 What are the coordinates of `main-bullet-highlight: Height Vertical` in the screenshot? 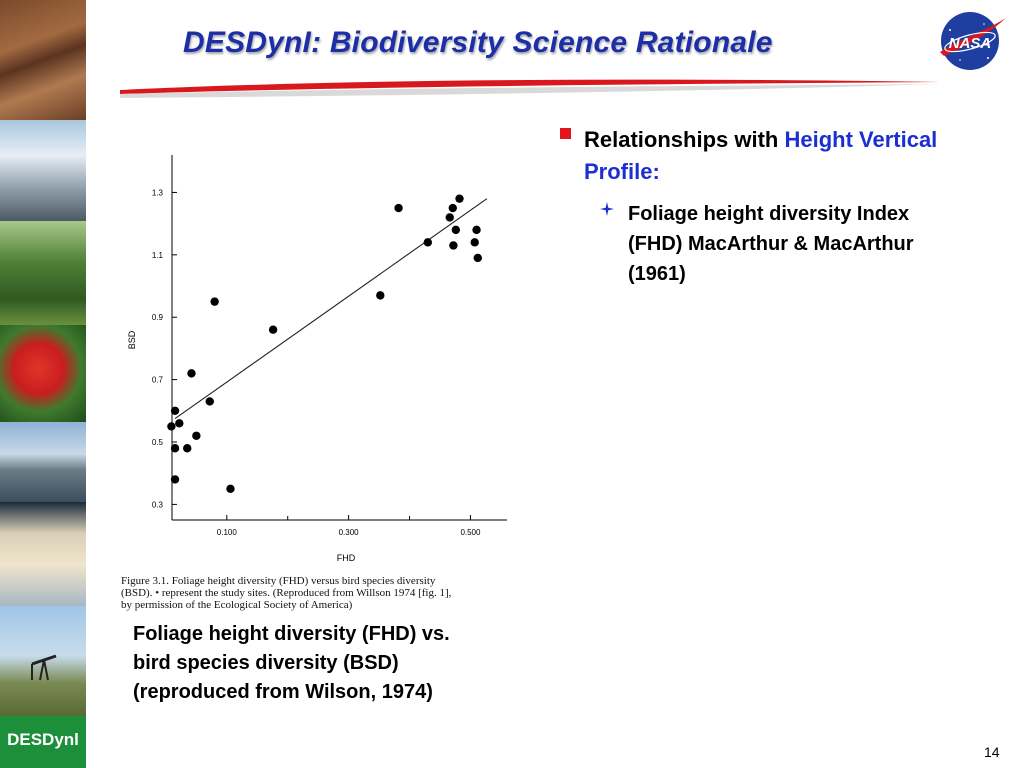 It's located at (861, 139).